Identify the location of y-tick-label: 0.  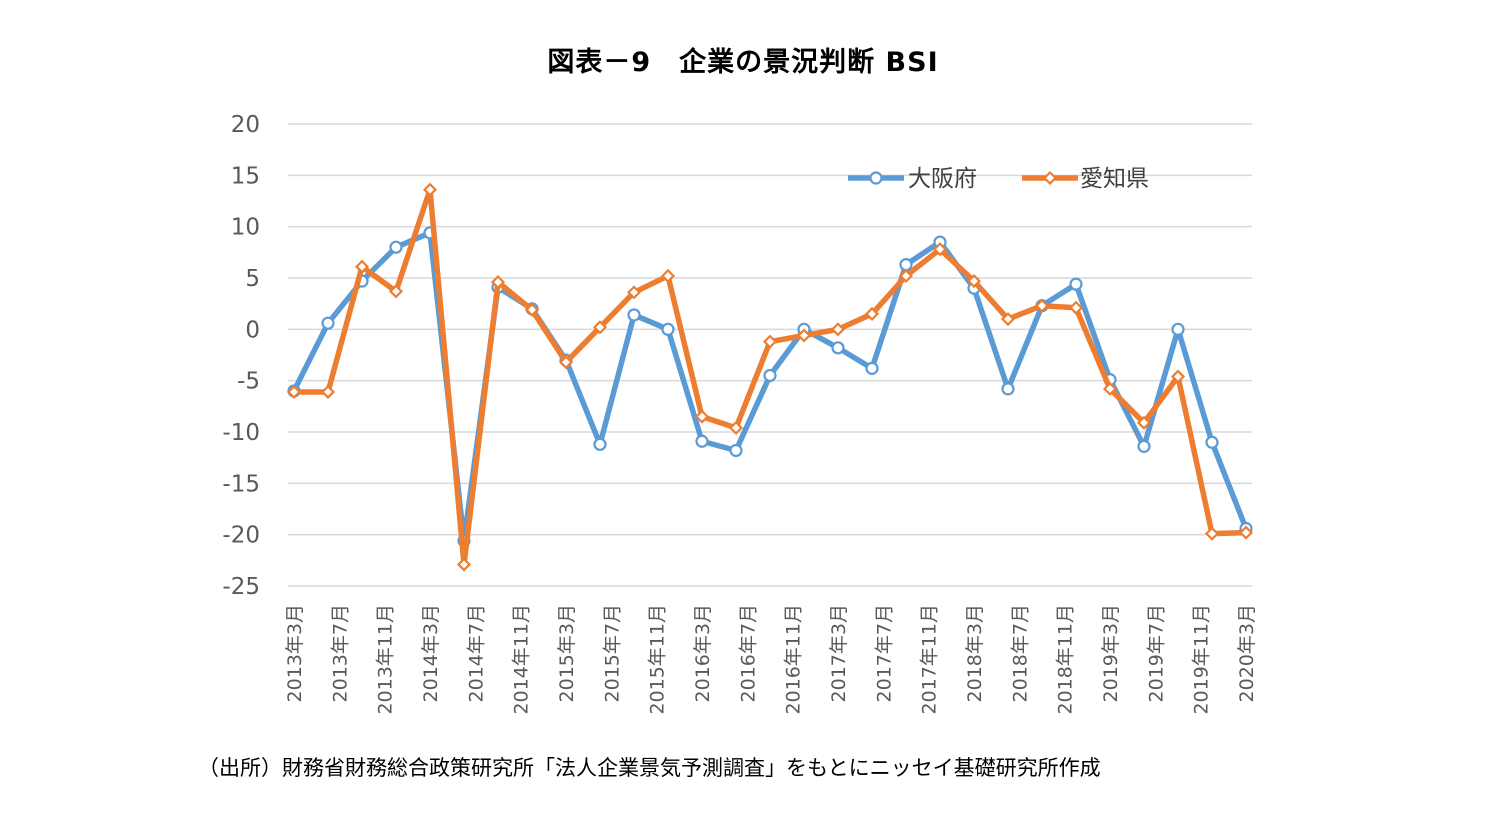
(252, 330).